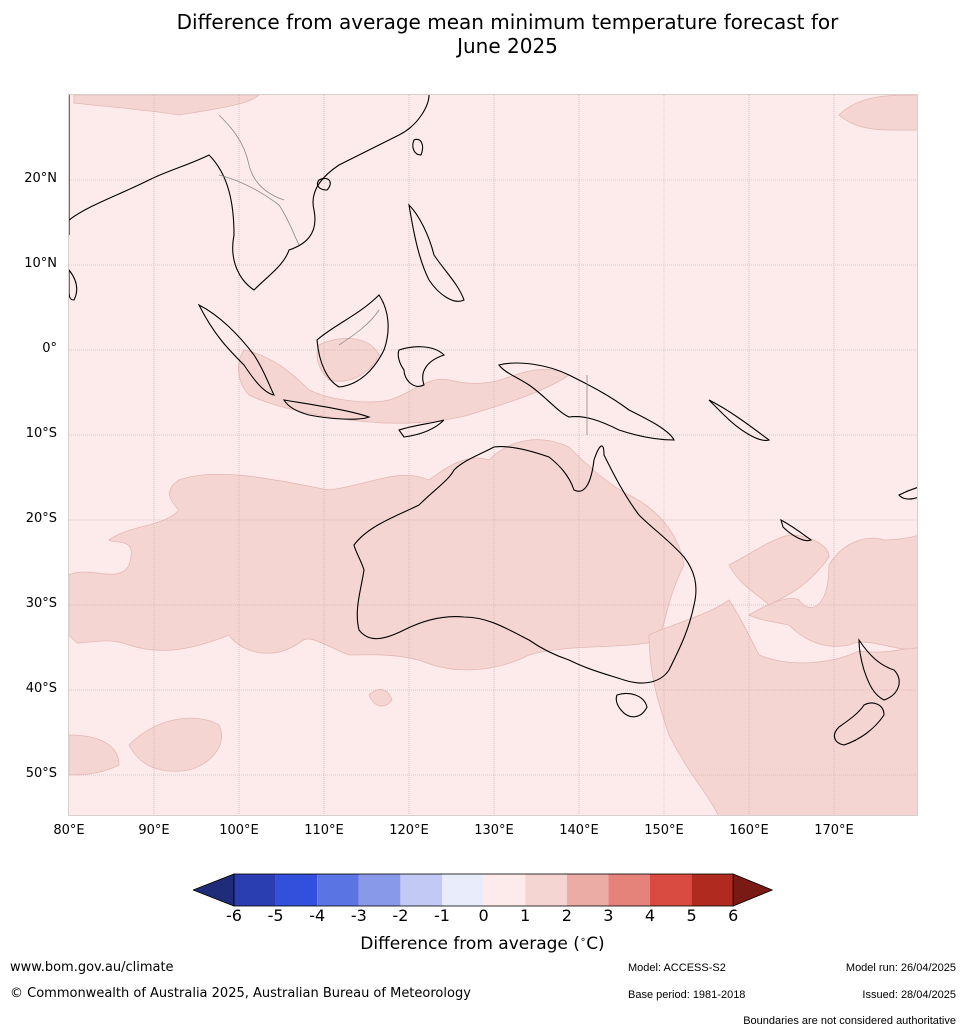 Image resolution: width=965 pixels, height=1035 pixels. Describe the element at coordinates (507, 46) in the screenshot. I see `title-line-2: June 2025` at that location.